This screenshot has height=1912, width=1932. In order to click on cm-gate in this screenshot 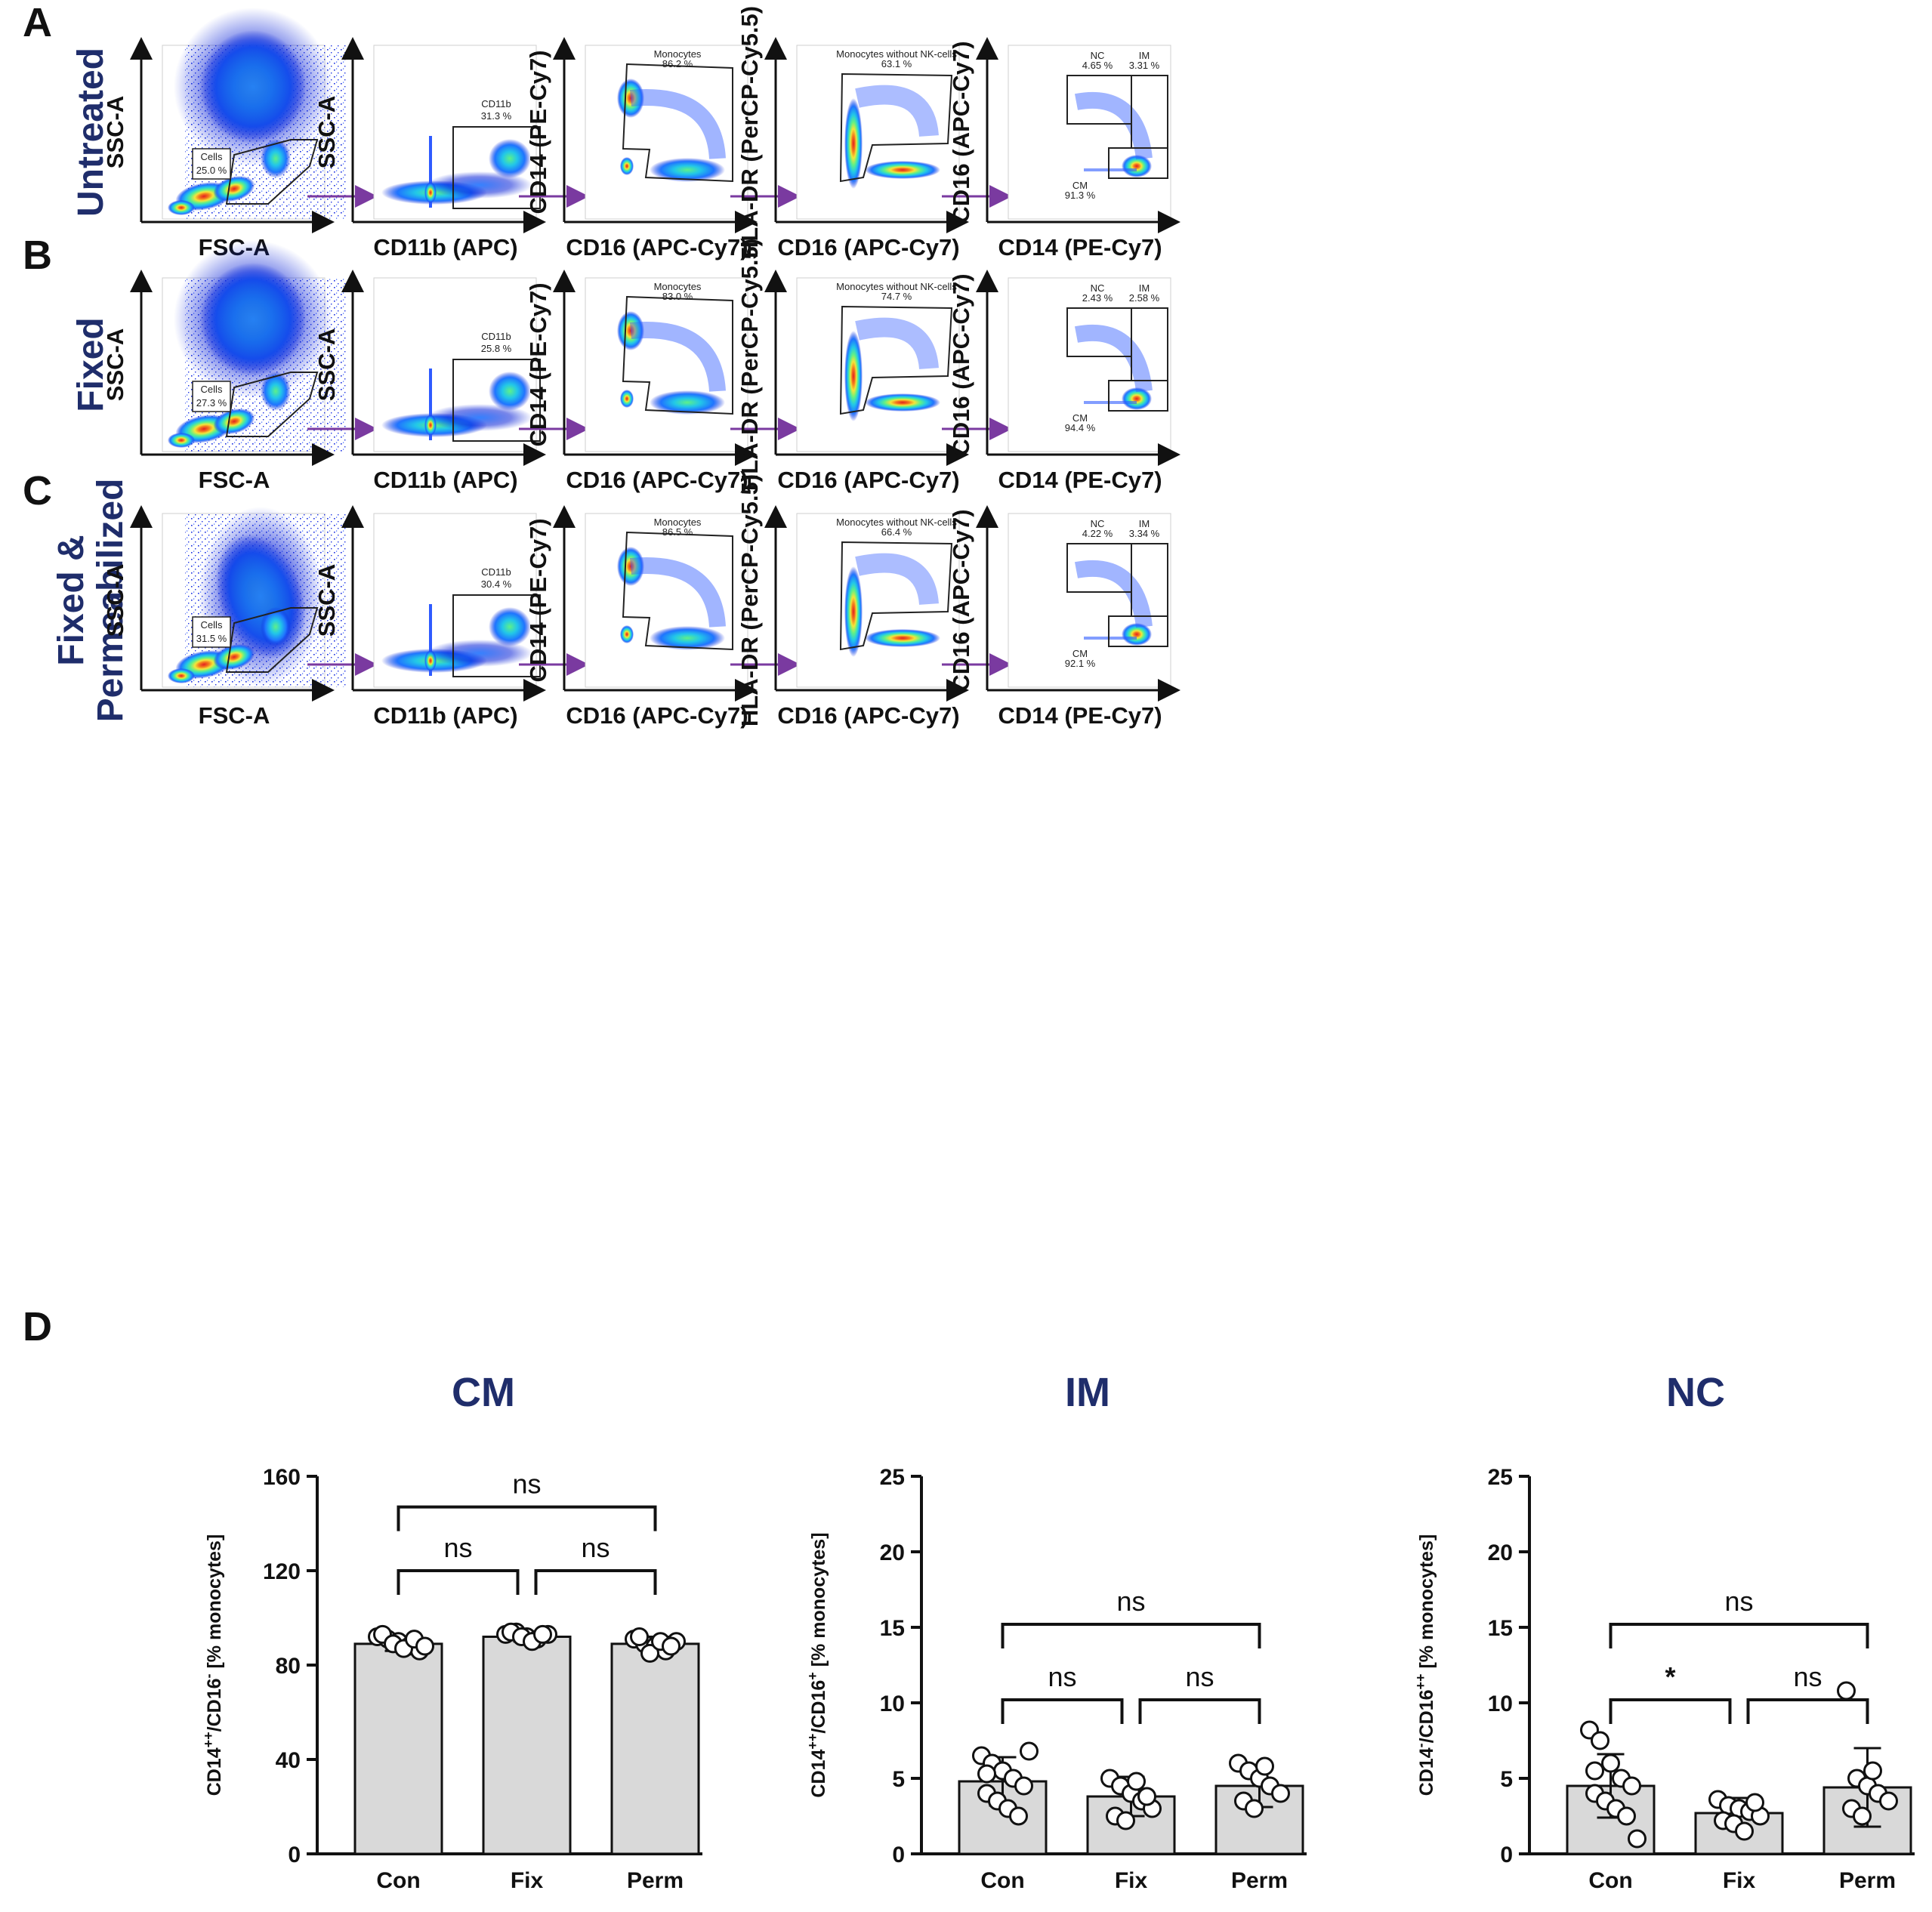, I will do `click(1138, 631)`.